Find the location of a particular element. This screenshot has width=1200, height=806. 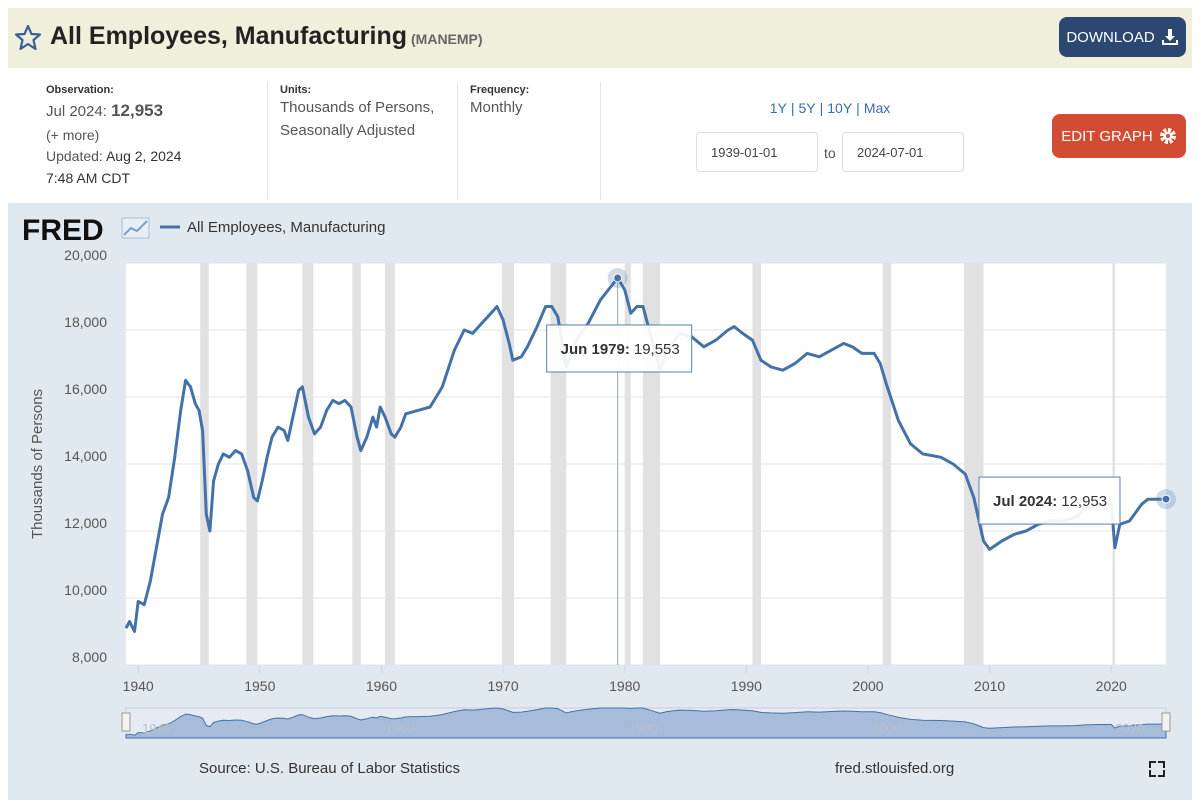

x-tick-label: 1950 is located at coordinates (259, 686).